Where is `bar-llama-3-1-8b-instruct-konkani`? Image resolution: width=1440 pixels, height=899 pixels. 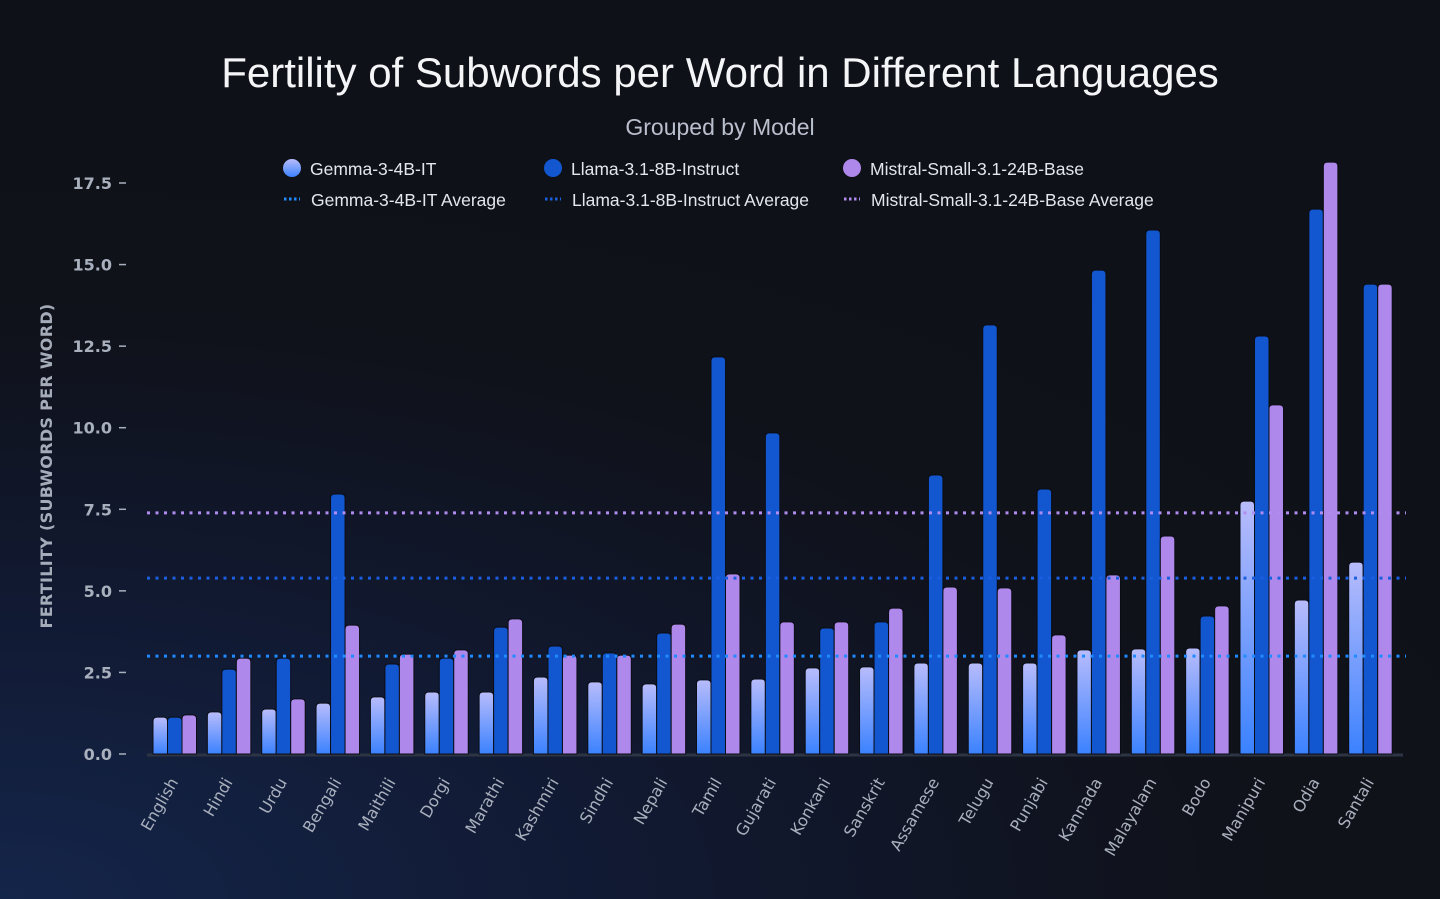 bar-llama-3-1-8b-instruct-konkani is located at coordinates (827, 691).